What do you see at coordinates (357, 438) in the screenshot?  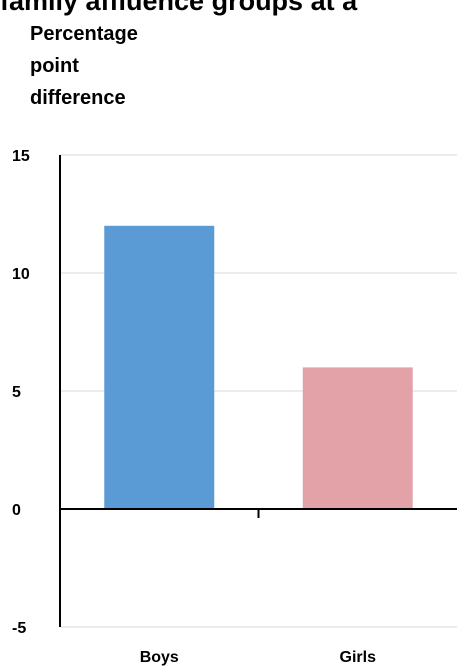 I see `bar-girls` at bounding box center [357, 438].